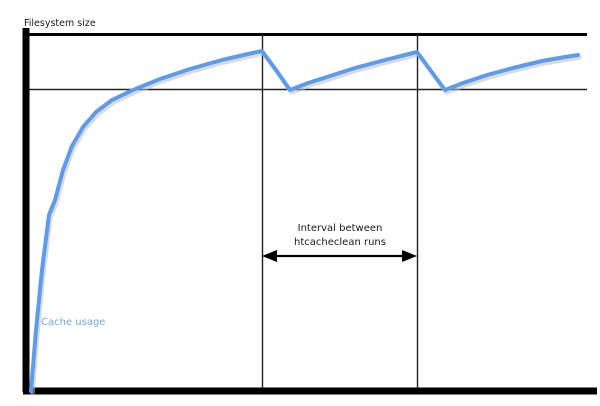 This screenshot has height=406, width=600. I want to click on interval-arrow-head-right, so click(409, 256).